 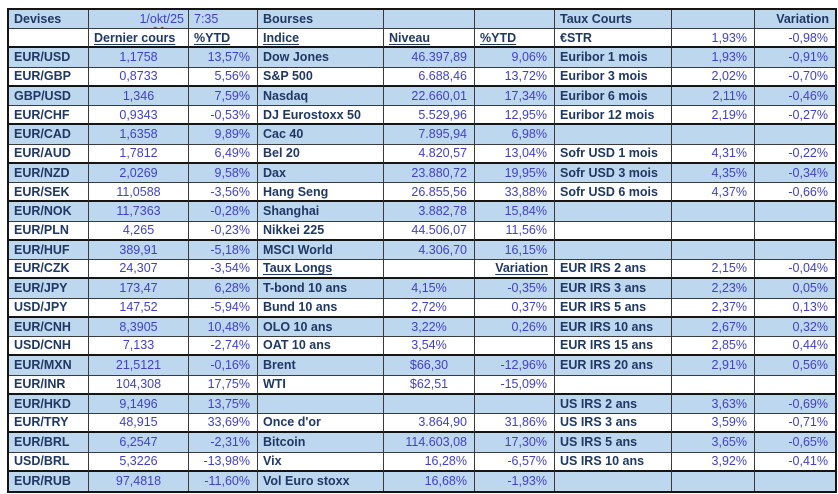 I want to click on cell-r18c5-value: 3,54%, so click(x=429, y=347).